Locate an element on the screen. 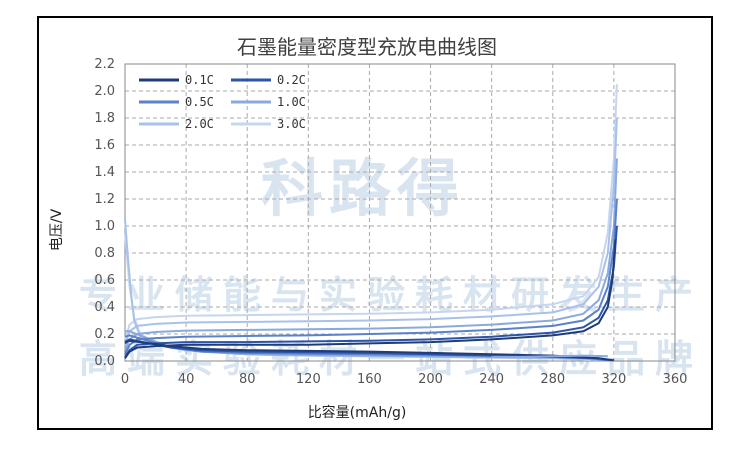  y-axis-label: 电压/V is located at coordinates (57, 229).